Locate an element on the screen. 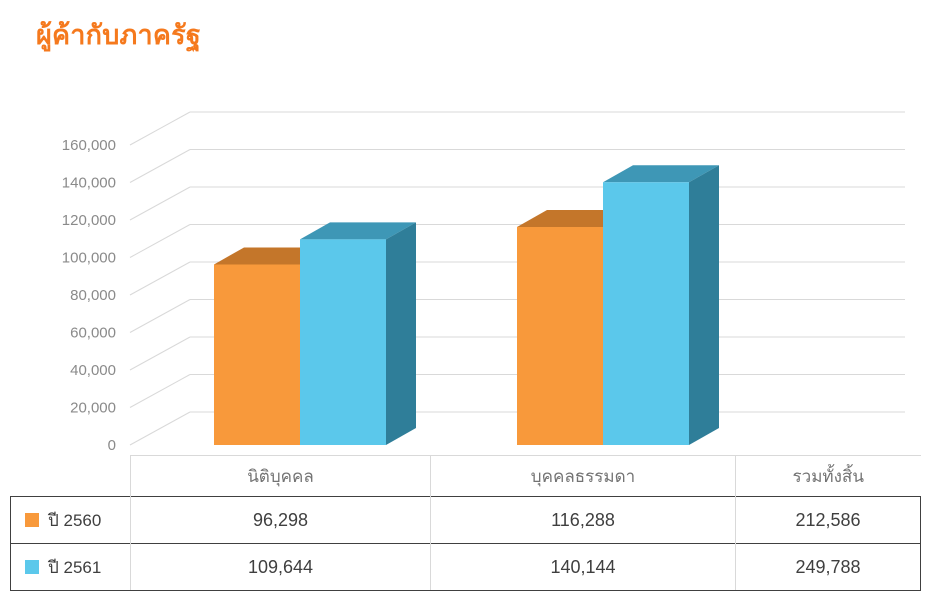  value-2561-individual: 140,144 is located at coordinates (583, 567).